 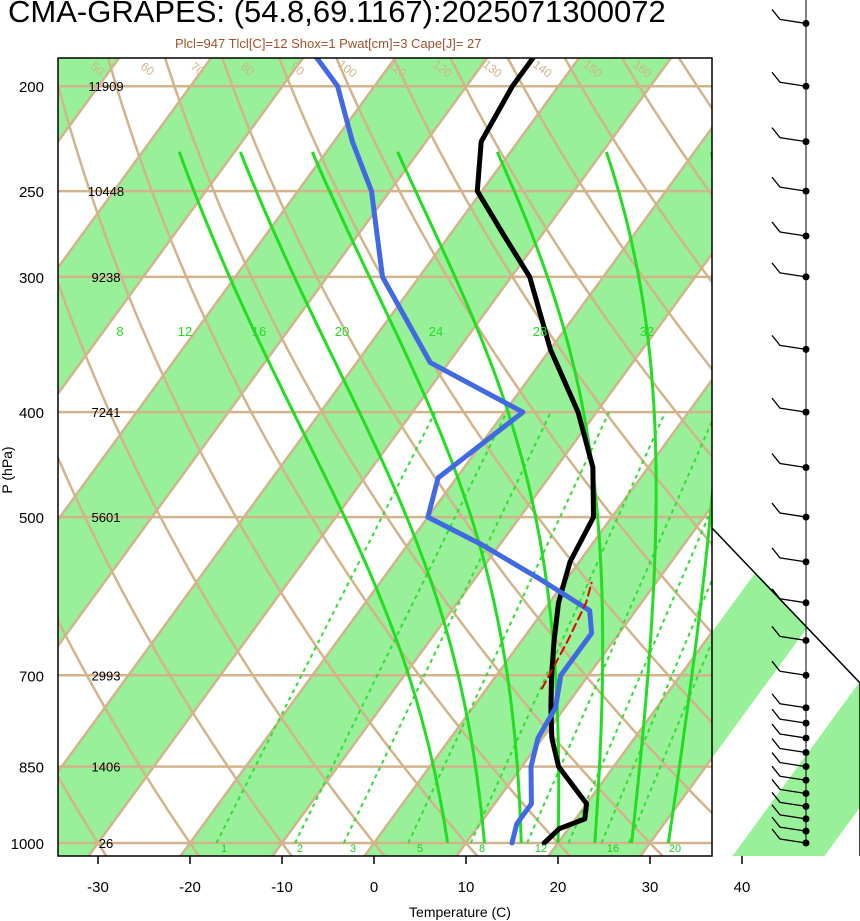 What do you see at coordinates (353, 849) in the screenshot?
I see `mixing-ratio-label: 3` at bounding box center [353, 849].